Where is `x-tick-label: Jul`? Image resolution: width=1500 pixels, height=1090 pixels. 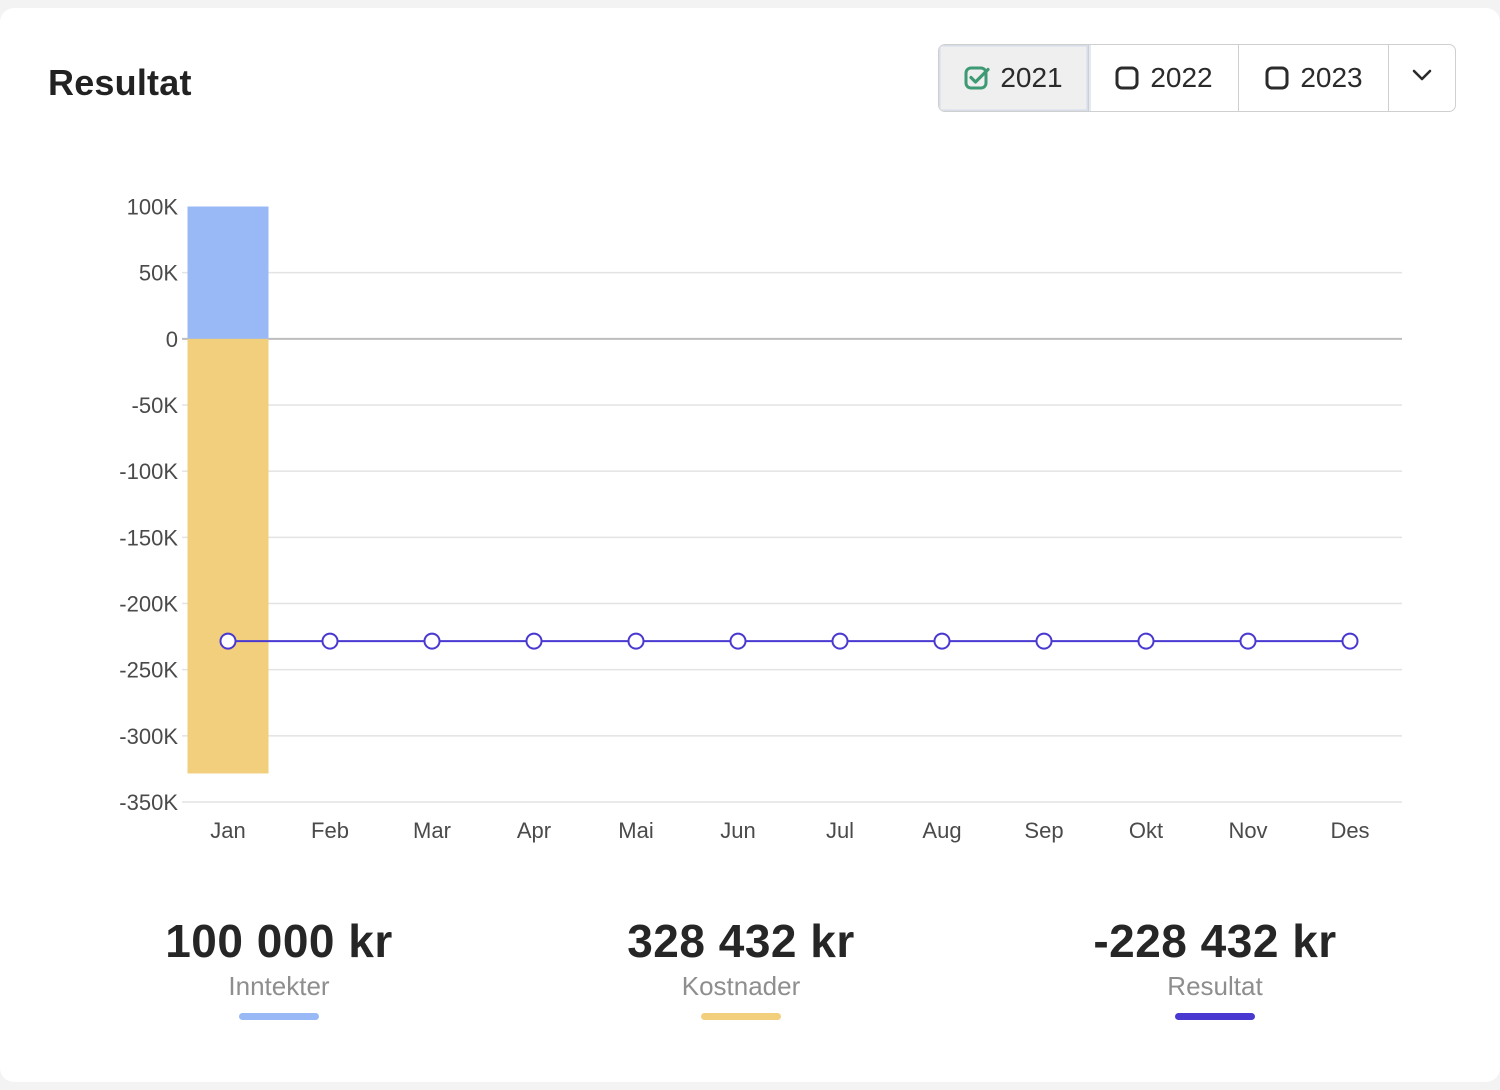
x-tick-label: Jul is located at coordinates (840, 830).